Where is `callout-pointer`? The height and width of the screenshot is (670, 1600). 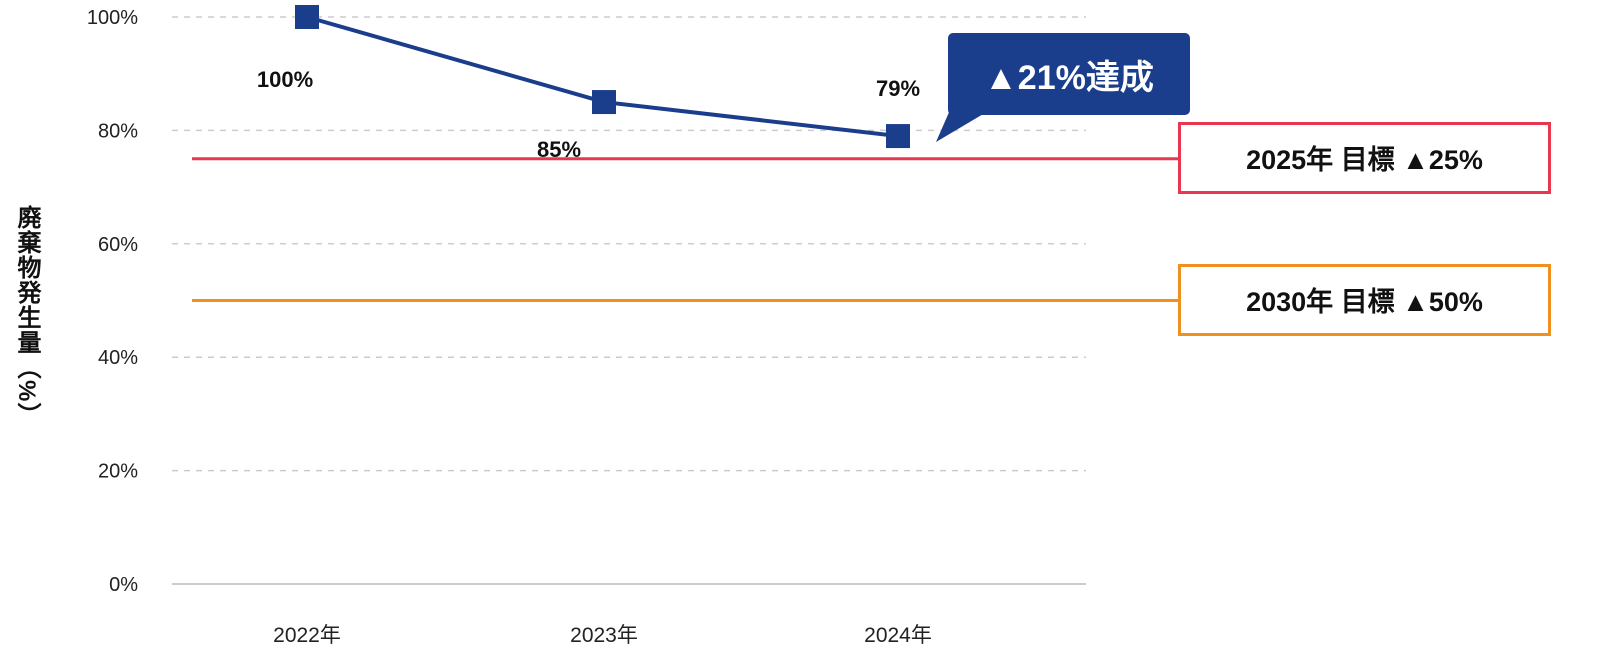 callout-pointer is located at coordinates (963, 126).